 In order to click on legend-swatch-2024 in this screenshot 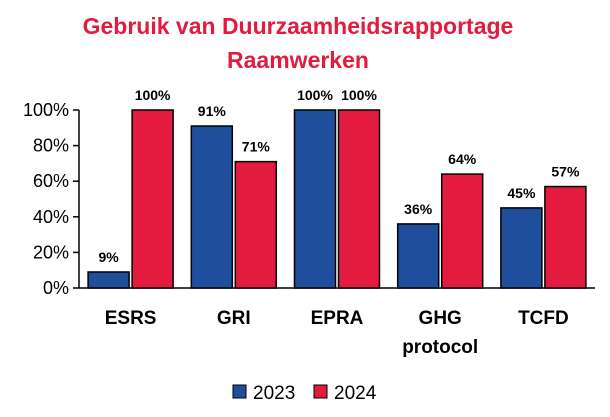, I will do `click(320, 391)`.